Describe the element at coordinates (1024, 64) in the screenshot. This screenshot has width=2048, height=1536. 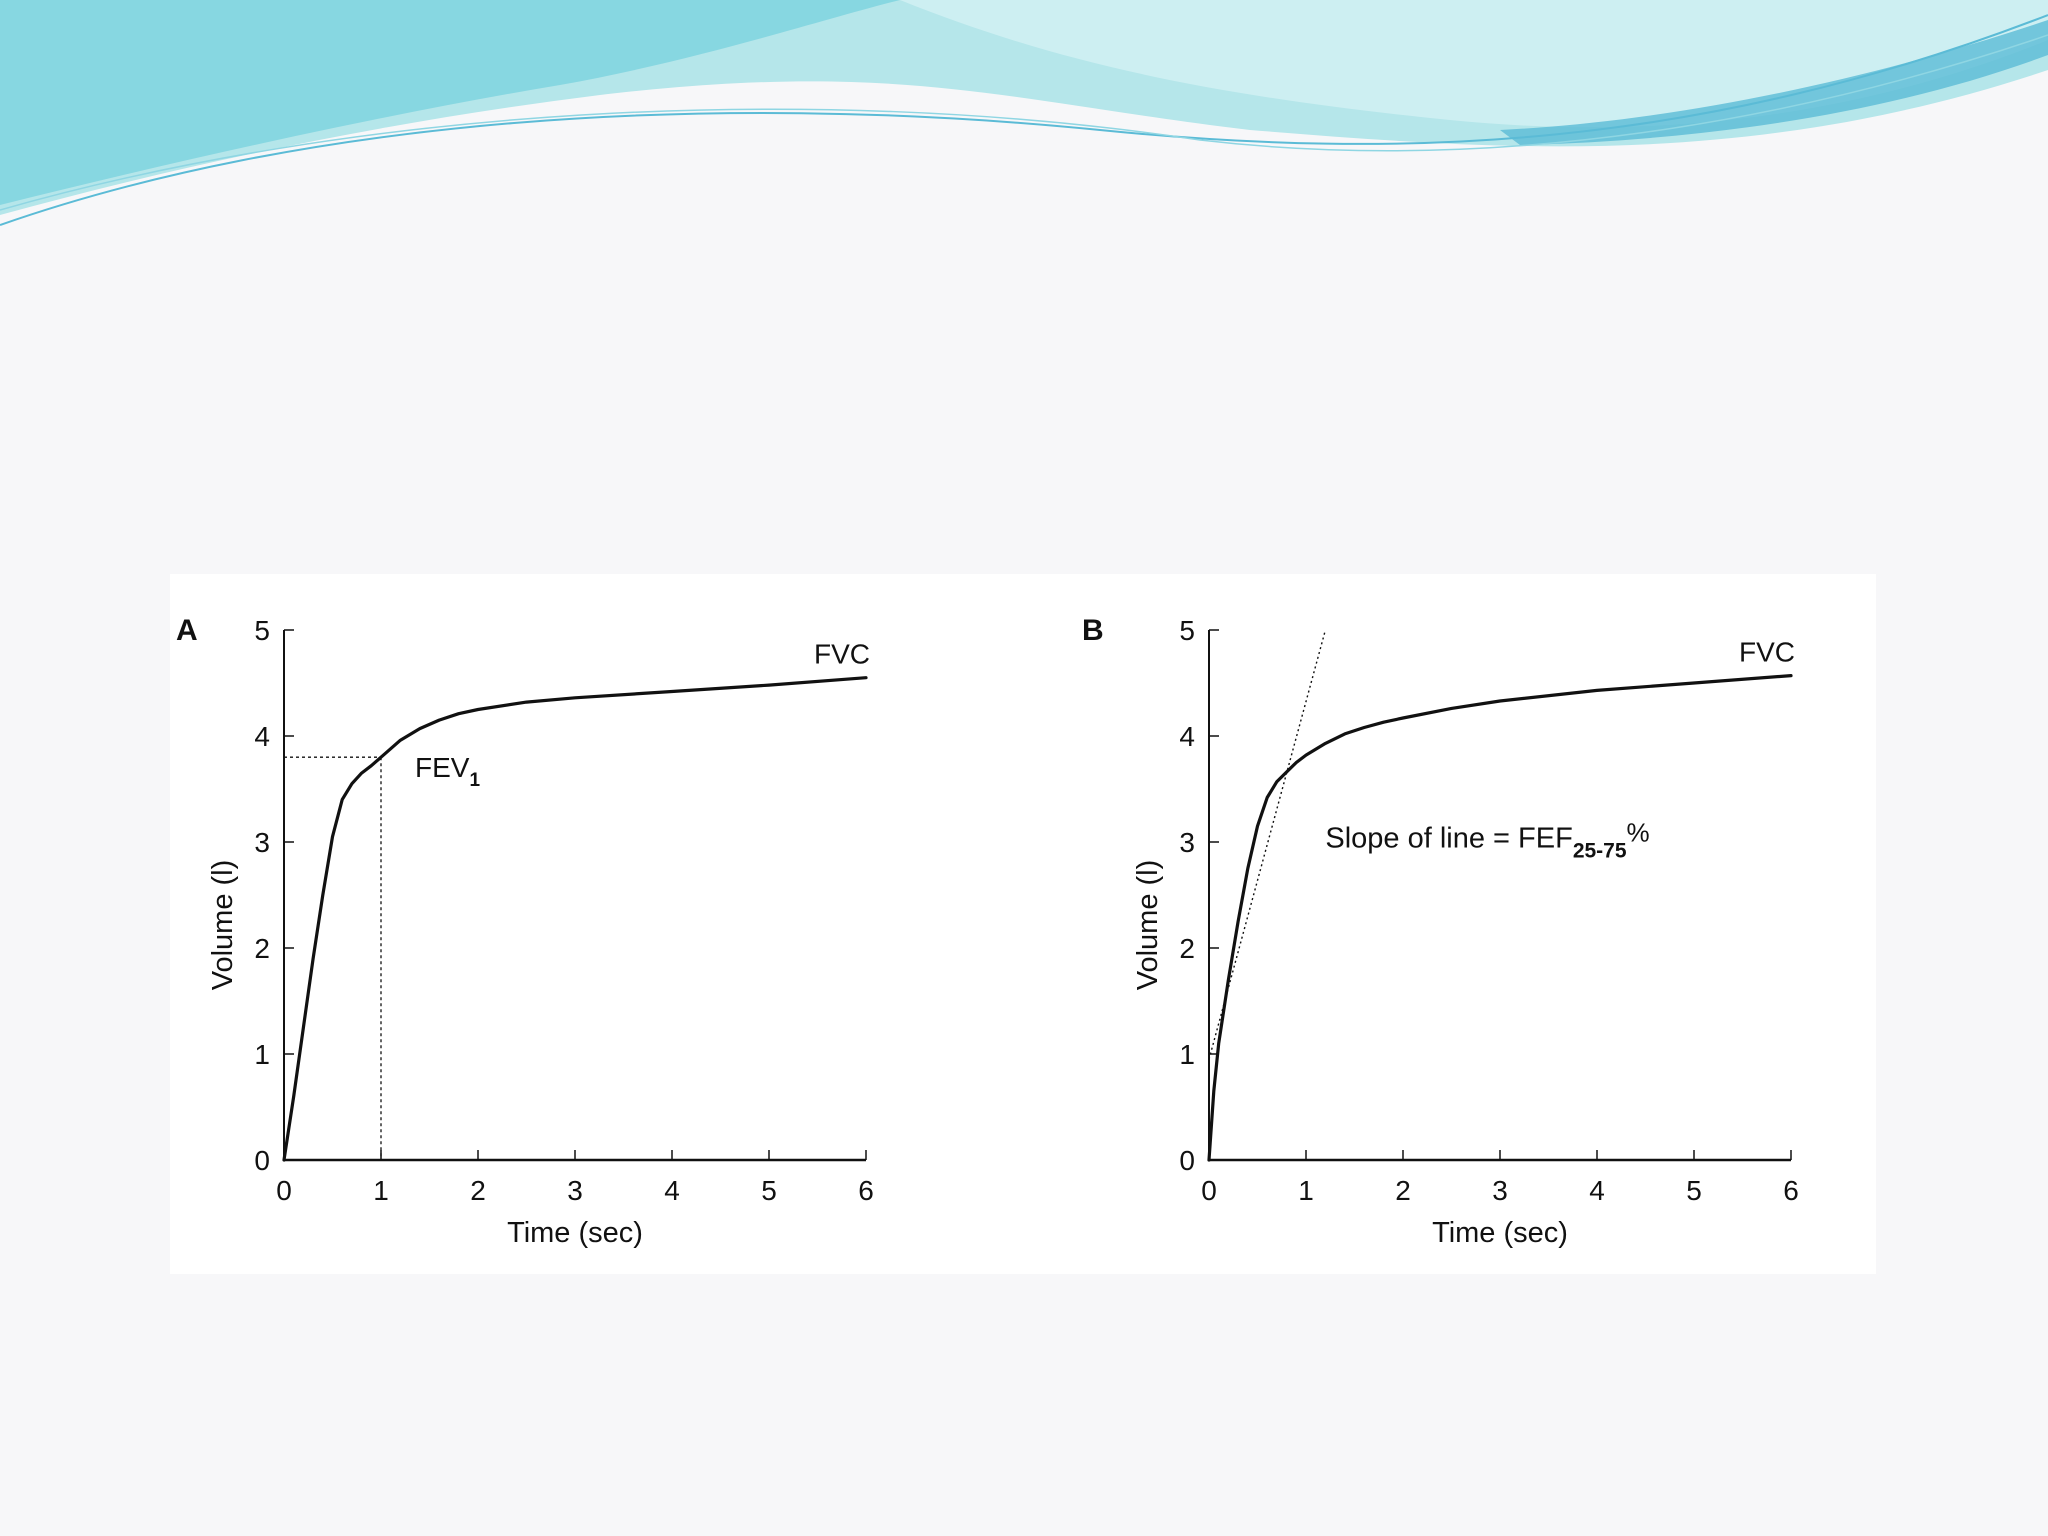
I see `wave-band-mid` at that location.